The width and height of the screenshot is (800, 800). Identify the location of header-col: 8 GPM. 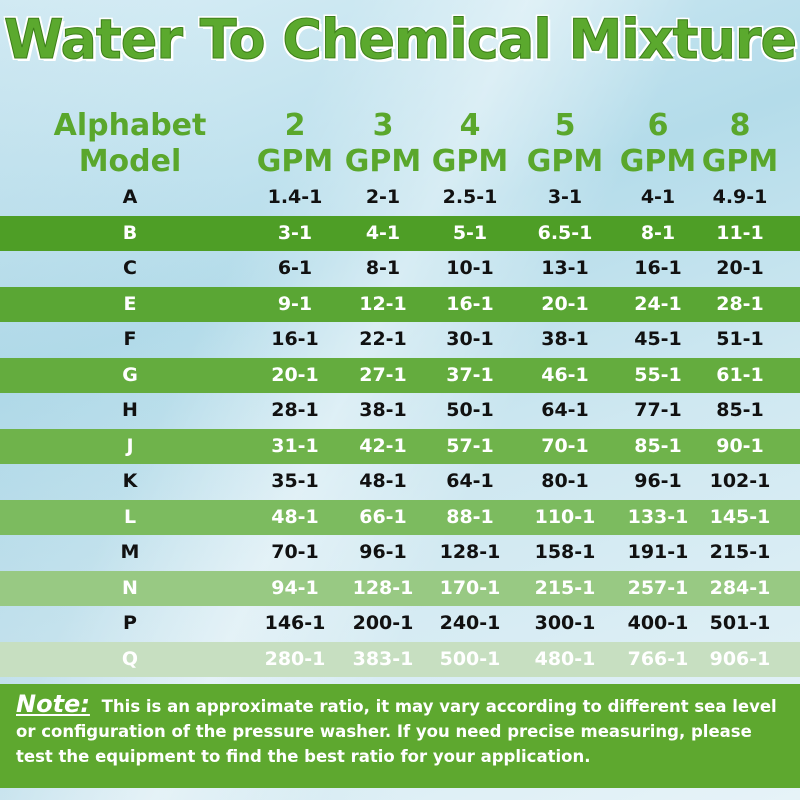
(740, 144).